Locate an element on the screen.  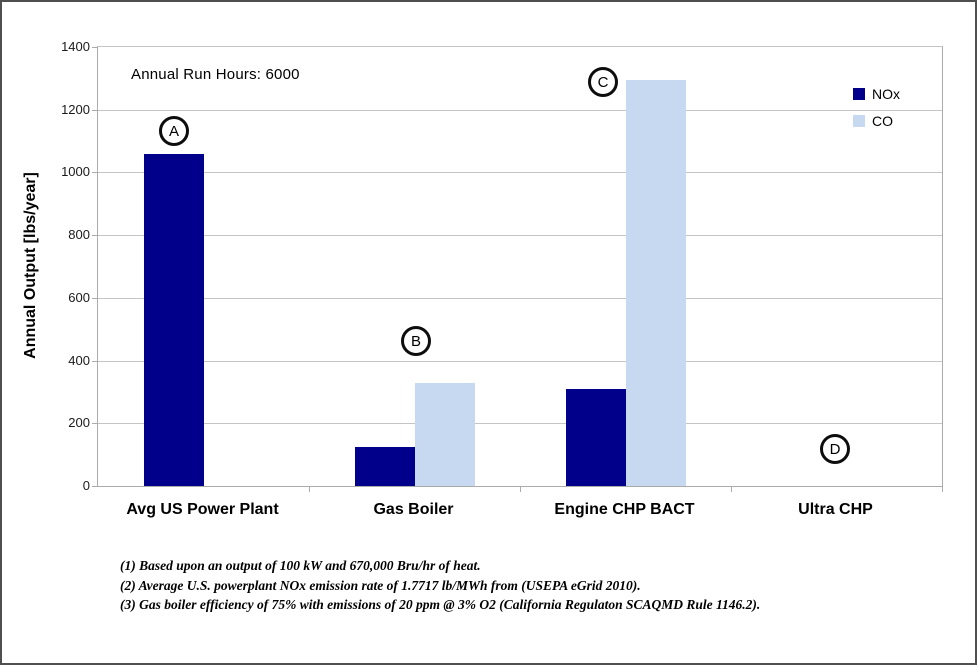
nox-swatch is located at coordinates (859, 94).